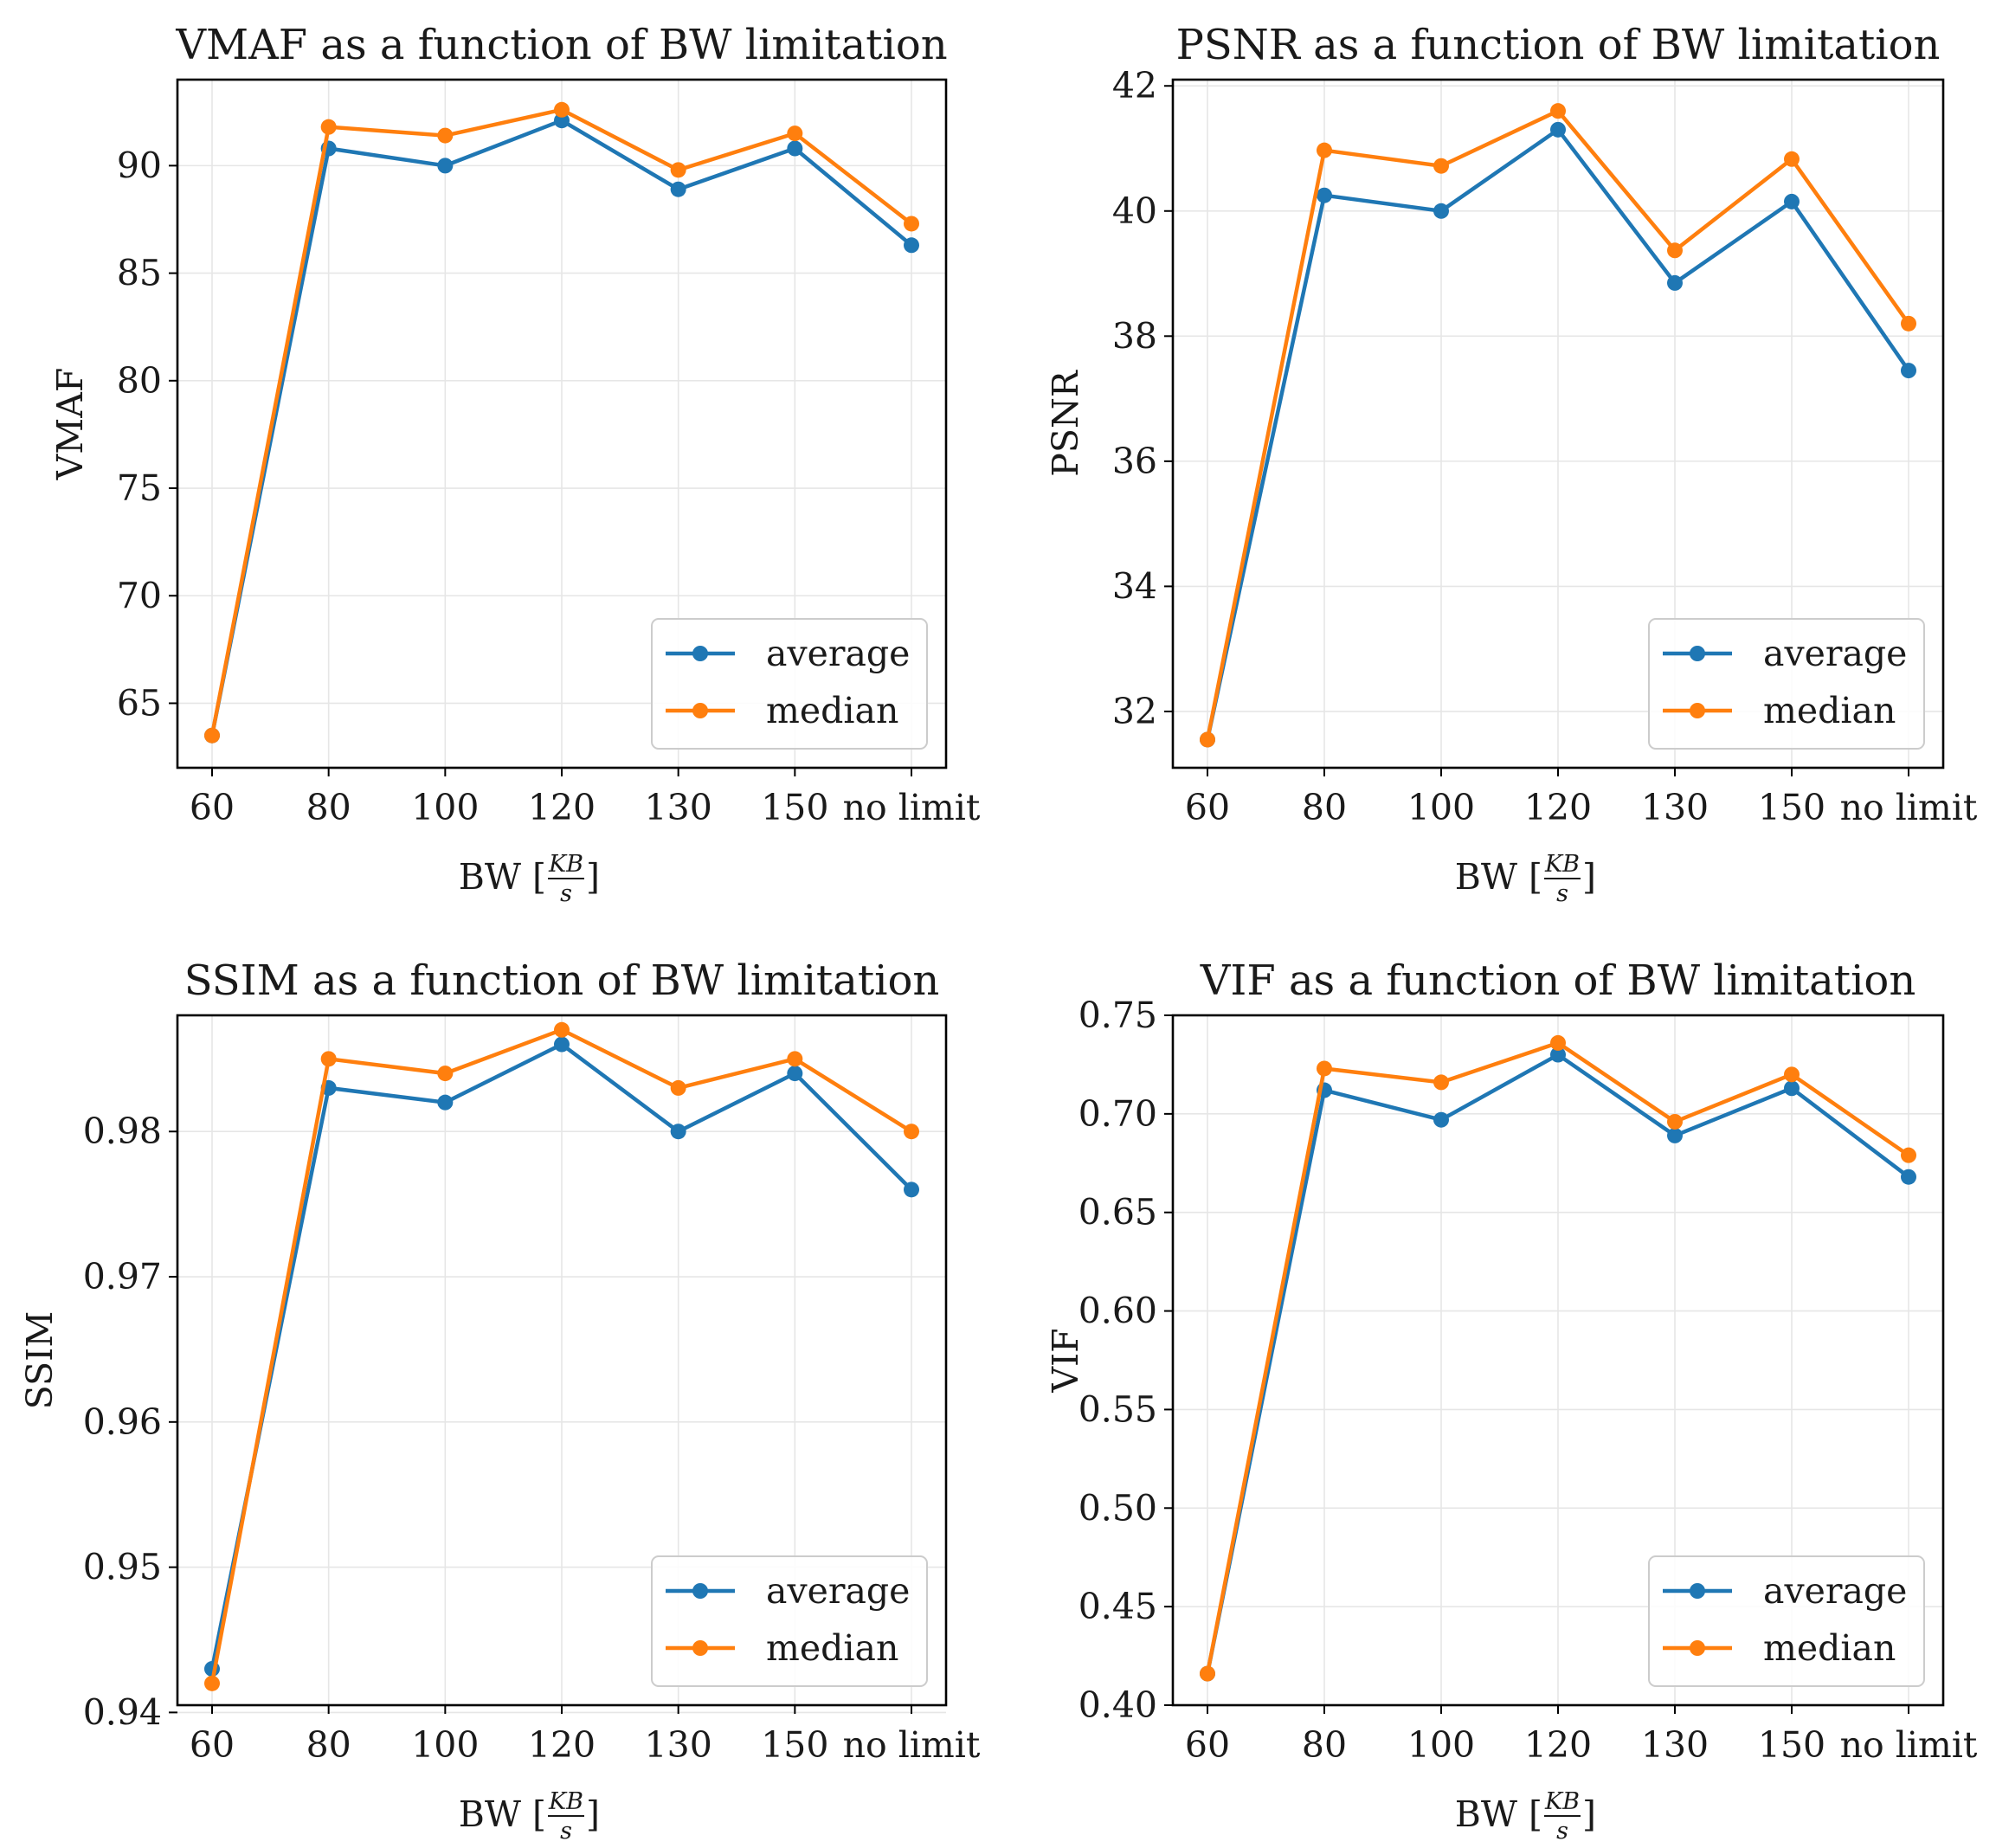  What do you see at coordinates (139, 703) in the screenshot?
I see `y-tick-label: 65` at bounding box center [139, 703].